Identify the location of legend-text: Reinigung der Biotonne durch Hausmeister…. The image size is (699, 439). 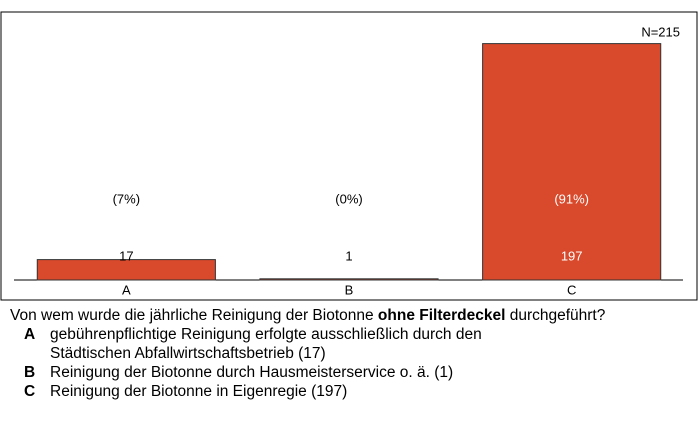
(252, 372).